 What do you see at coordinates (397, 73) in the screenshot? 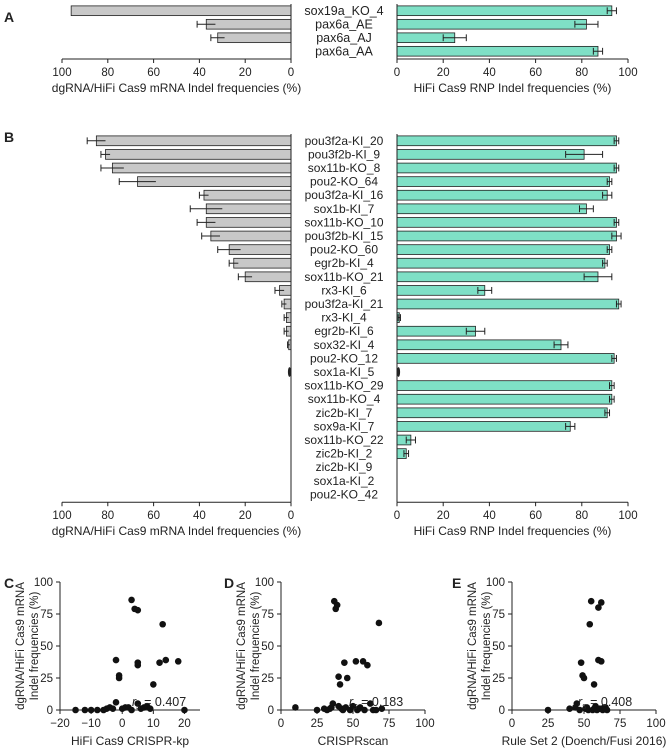
I see `panel-a-right-tick-label-0: 0` at bounding box center [397, 73].